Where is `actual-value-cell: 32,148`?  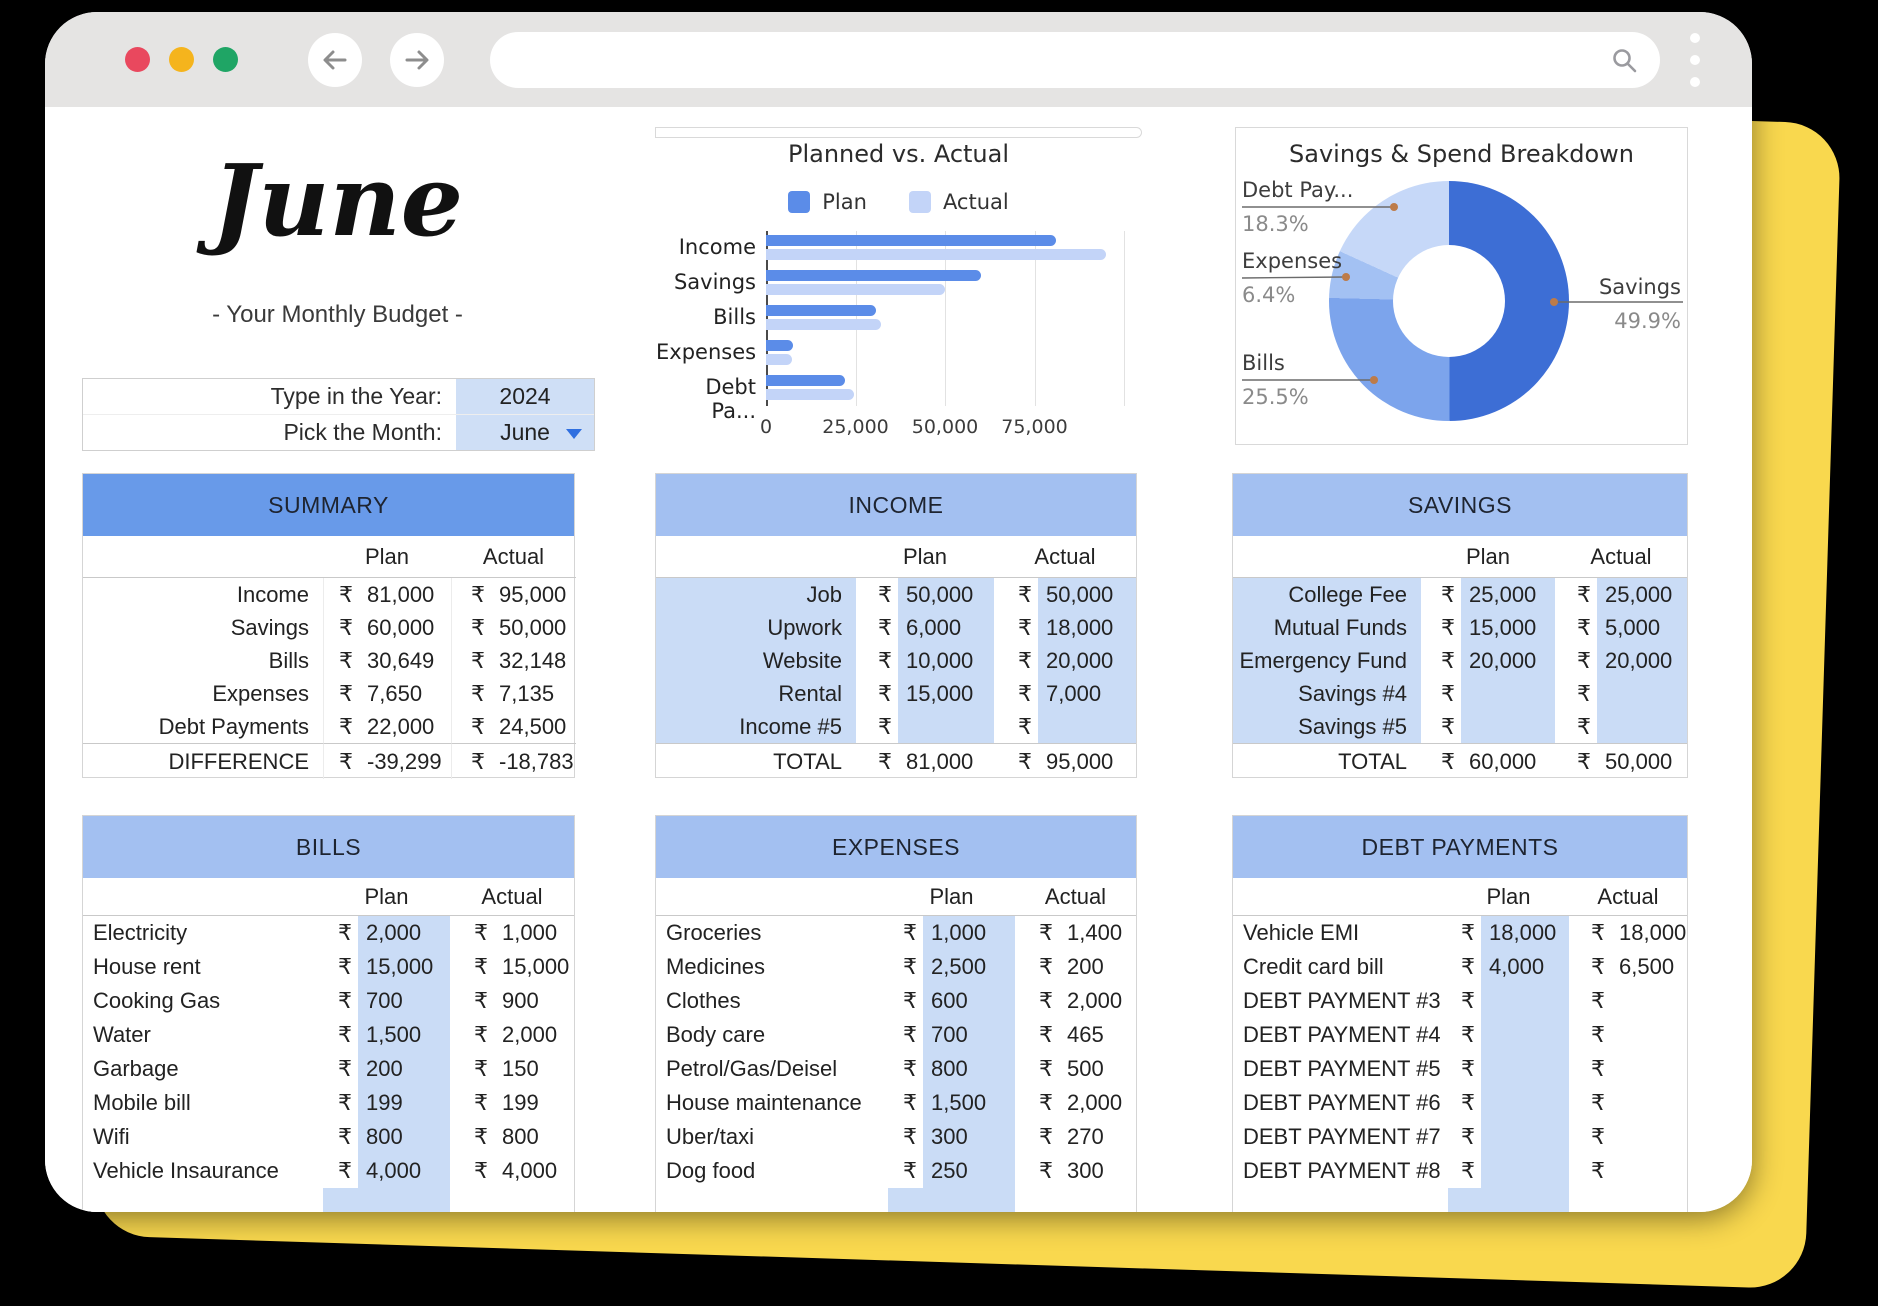 actual-value-cell: 32,148 is located at coordinates (533, 660).